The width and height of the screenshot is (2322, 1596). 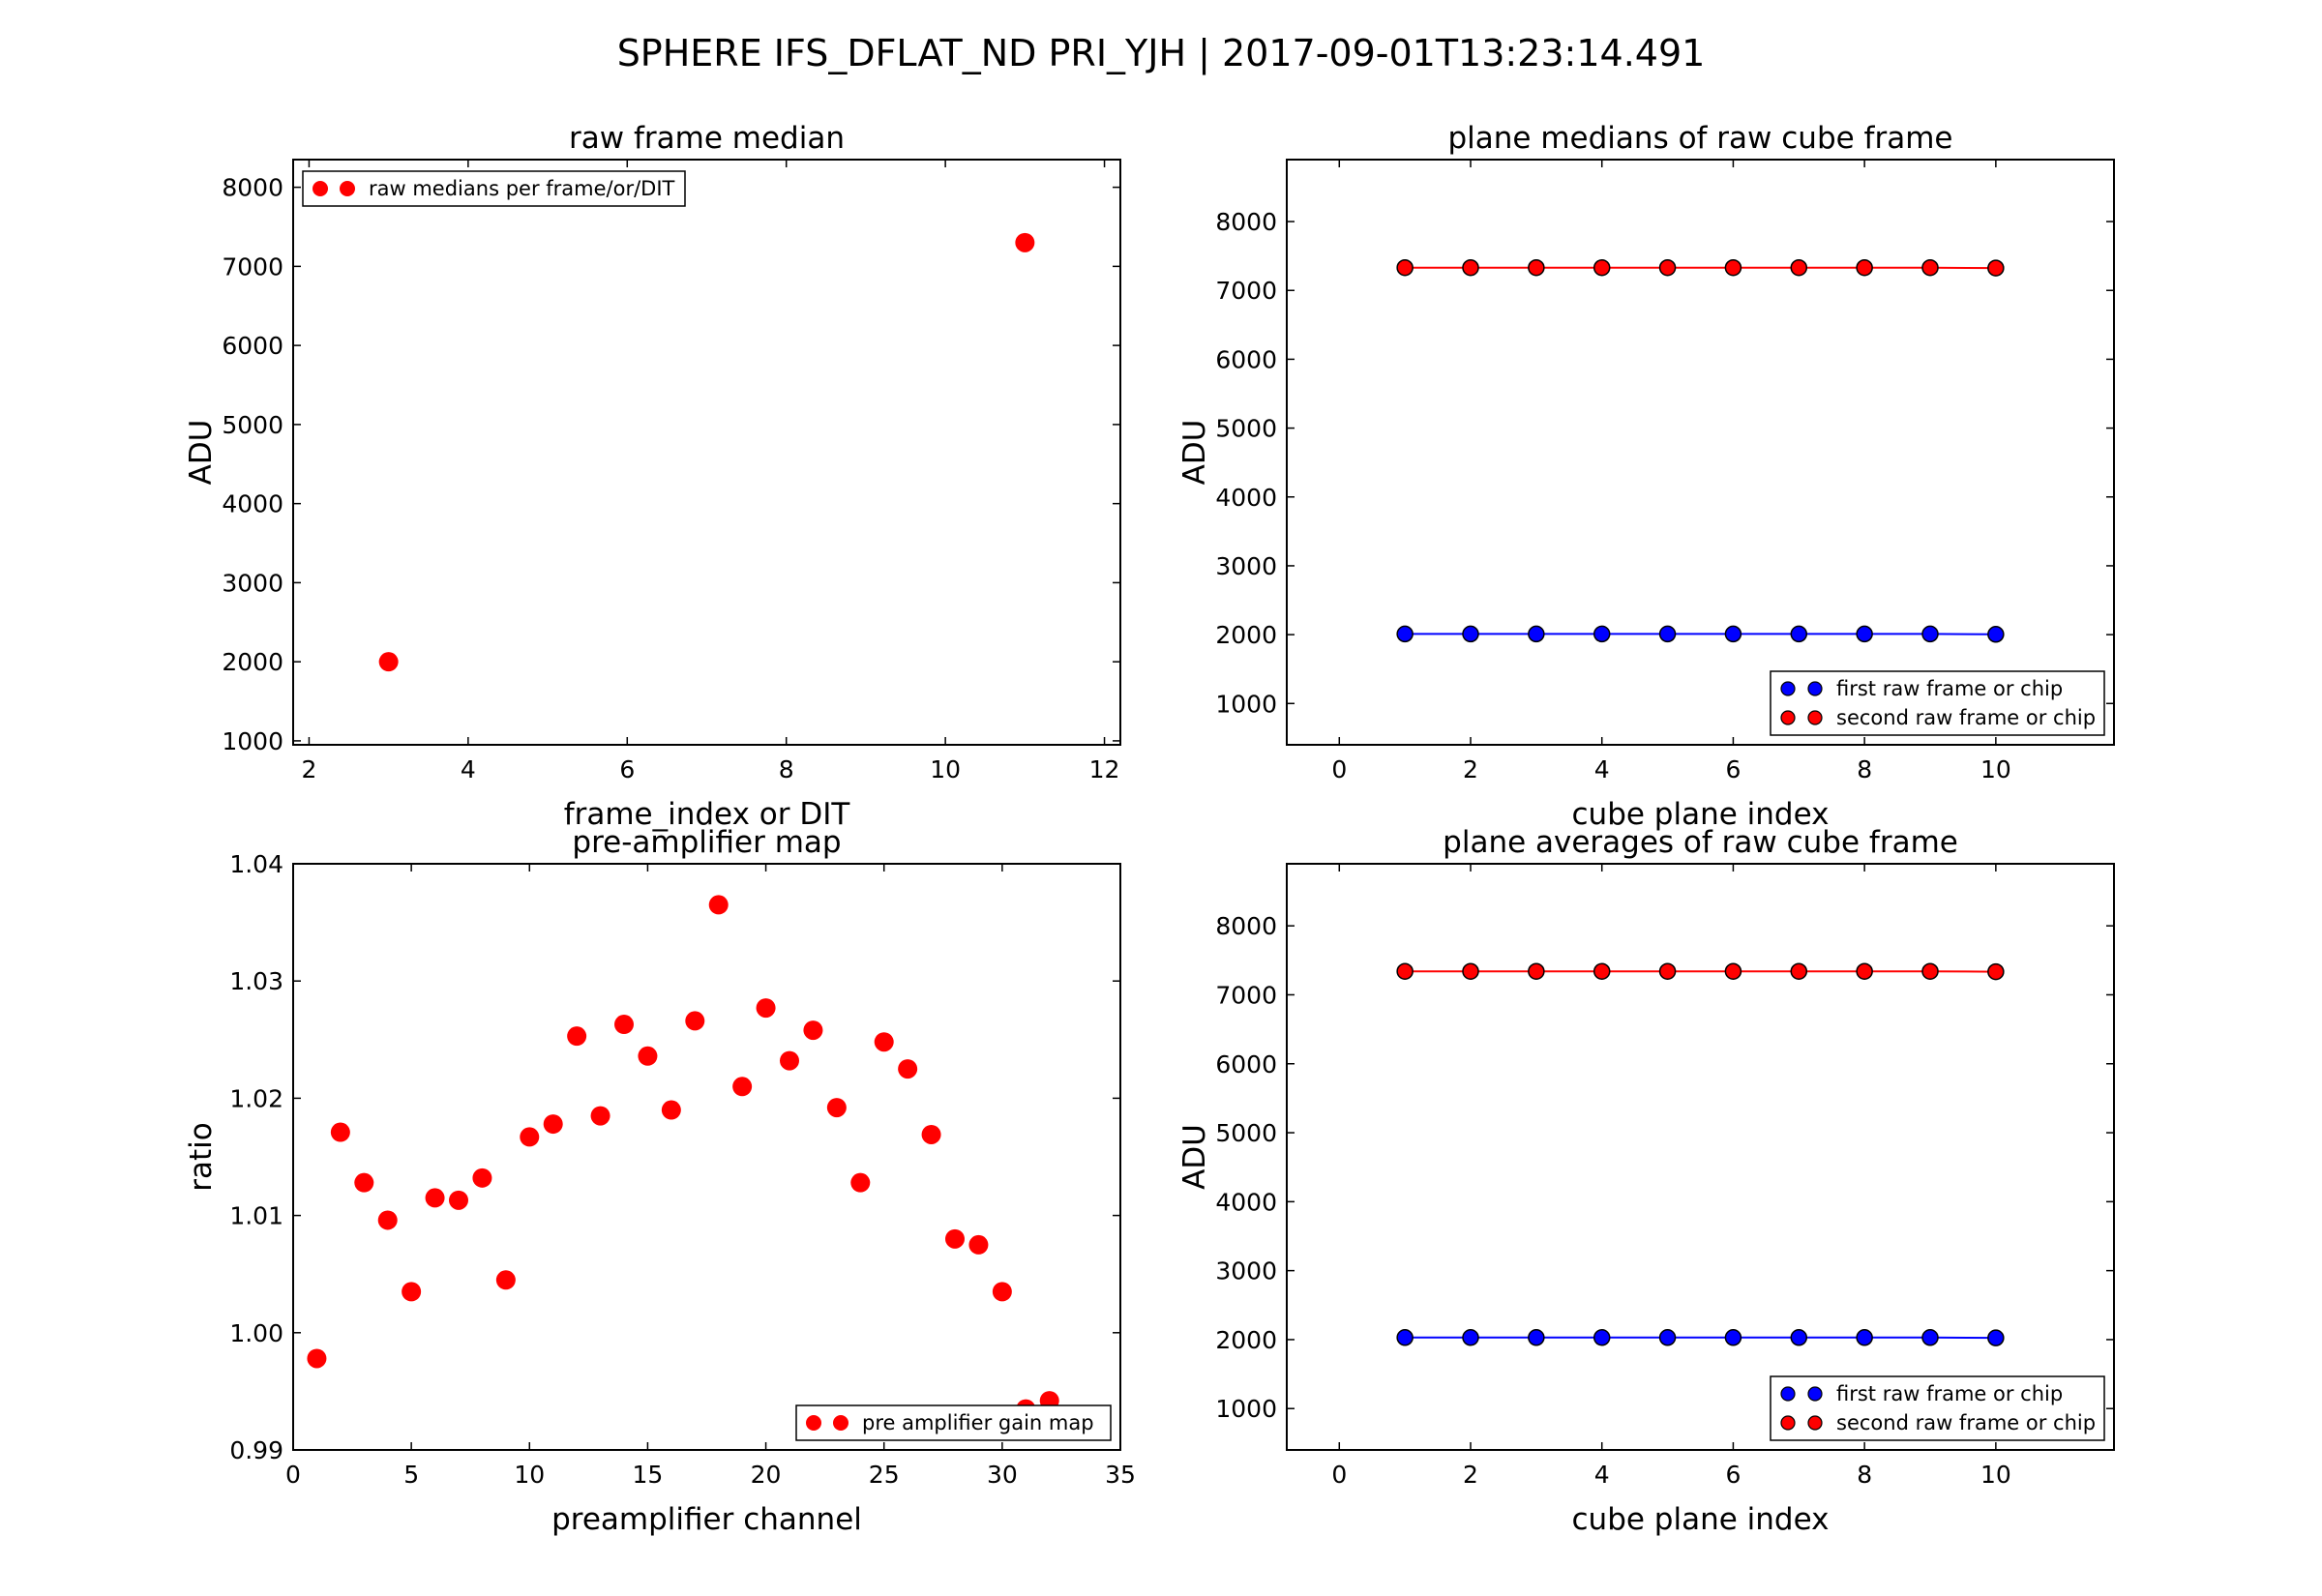 What do you see at coordinates (256, 981) in the screenshot?
I see `y-tick-label: 1.03` at bounding box center [256, 981].